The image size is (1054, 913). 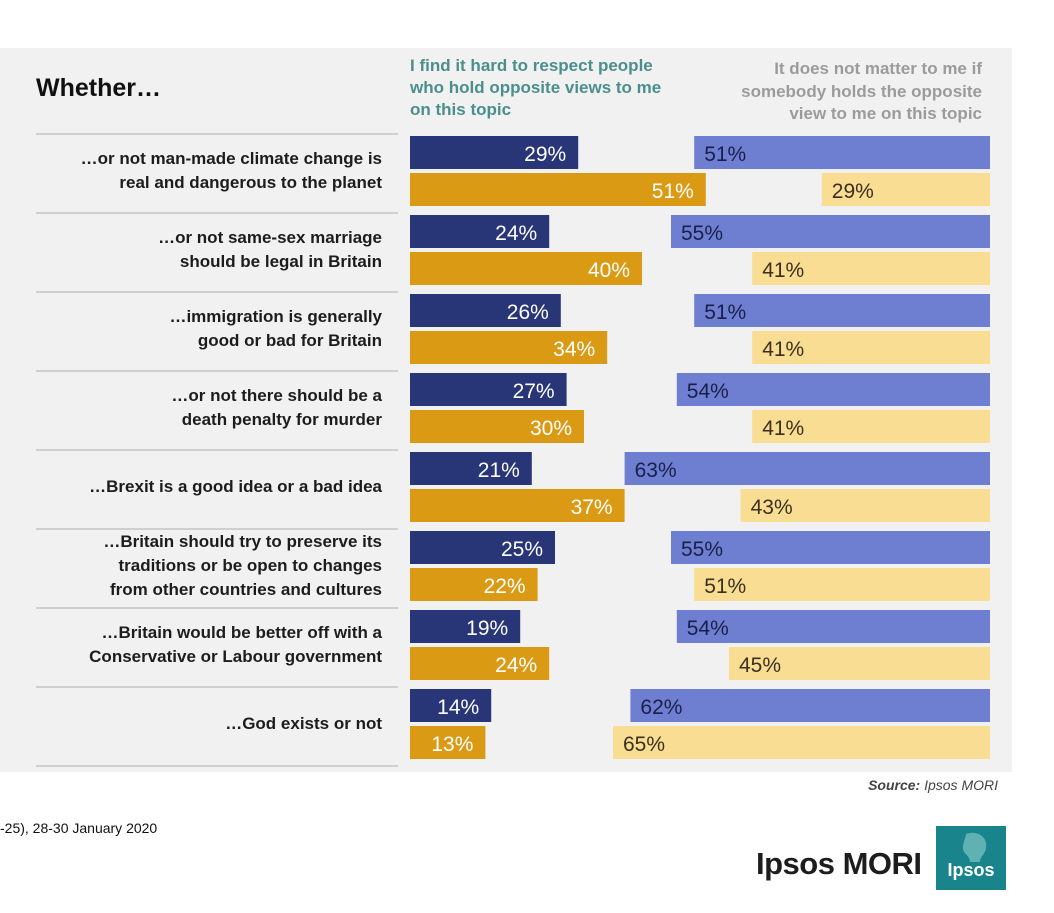 What do you see at coordinates (644, 744) in the screenshot?
I see `value-label-does-not-matter-alt-8: 65%` at bounding box center [644, 744].